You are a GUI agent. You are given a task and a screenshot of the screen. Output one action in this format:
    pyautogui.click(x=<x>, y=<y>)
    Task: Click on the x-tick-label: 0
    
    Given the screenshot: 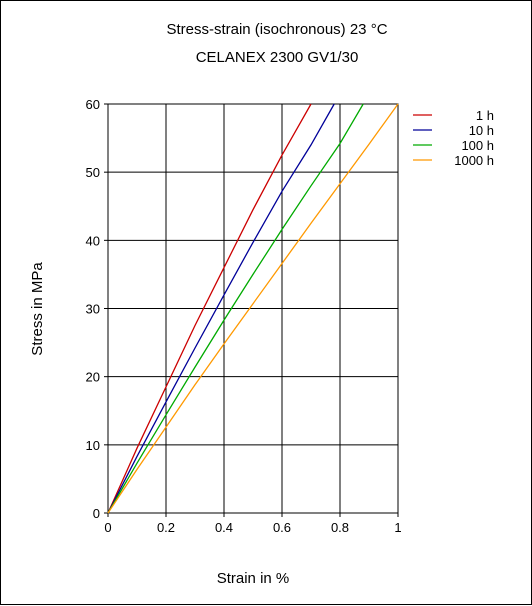 What is the action you would take?
    pyautogui.click(x=107, y=527)
    